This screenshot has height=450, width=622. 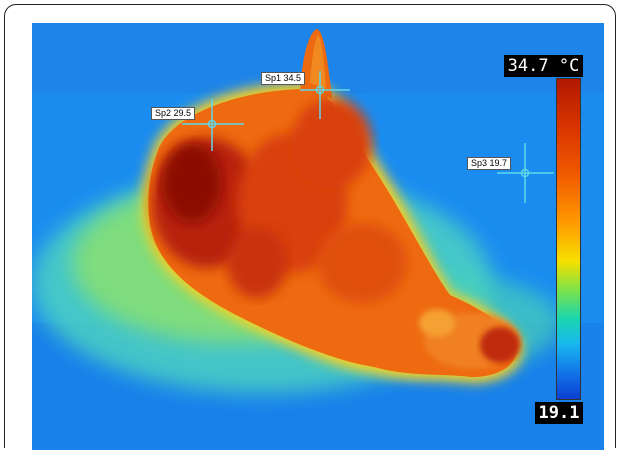 What do you see at coordinates (568, 239) in the screenshot?
I see `color-scale-bar` at bounding box center [568, 239].